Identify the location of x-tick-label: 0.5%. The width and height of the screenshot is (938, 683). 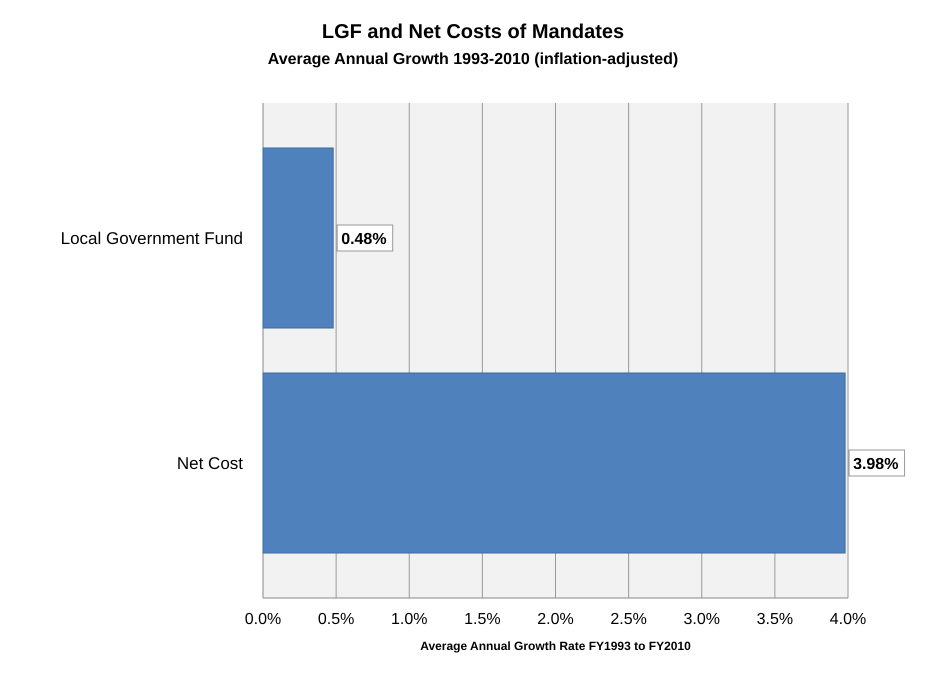
(336, 619).